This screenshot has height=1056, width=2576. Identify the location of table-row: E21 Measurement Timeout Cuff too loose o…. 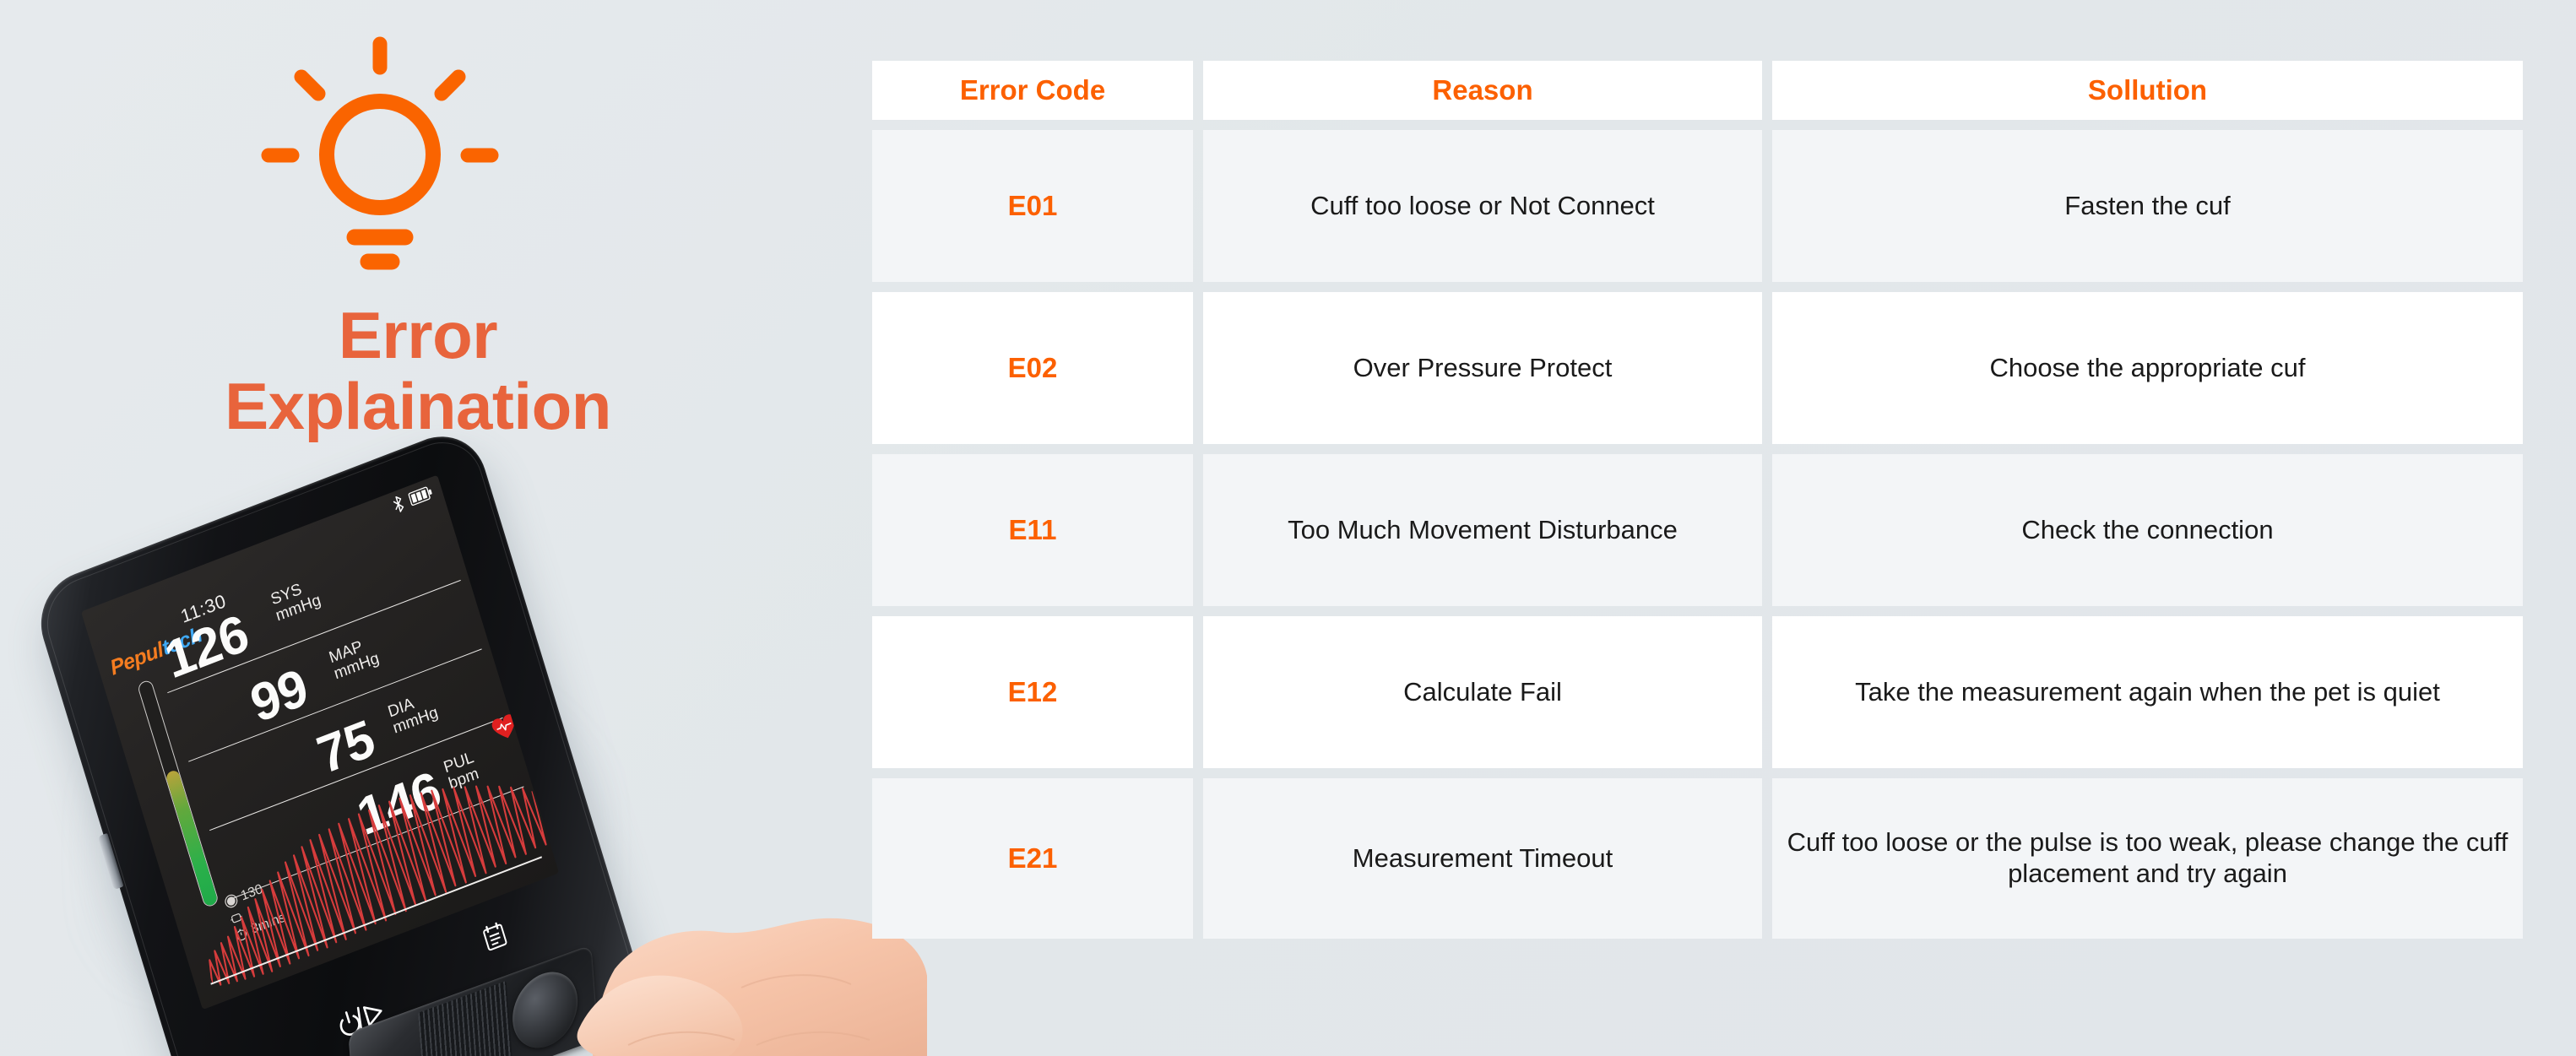
(1697, 858).